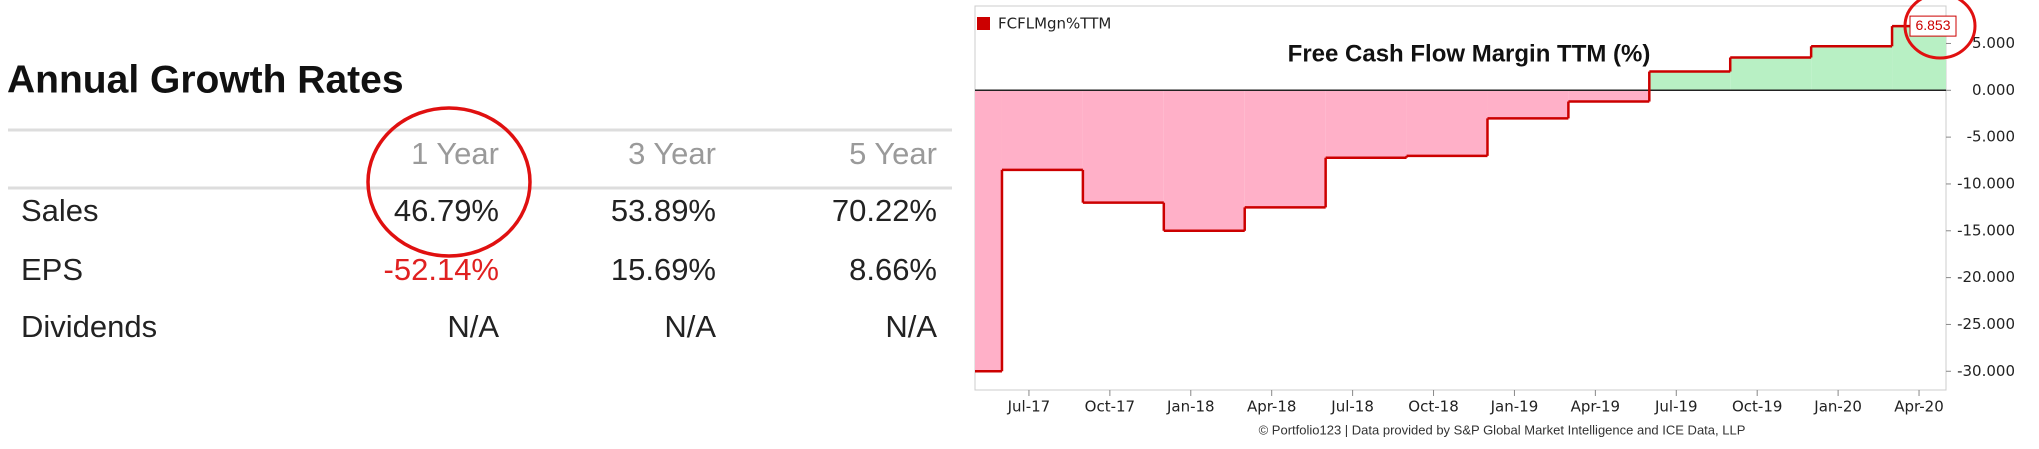 This screenshot has height=449, width=2039. I want to click on x-tick-label: Jan-19, so click(1514, 407).